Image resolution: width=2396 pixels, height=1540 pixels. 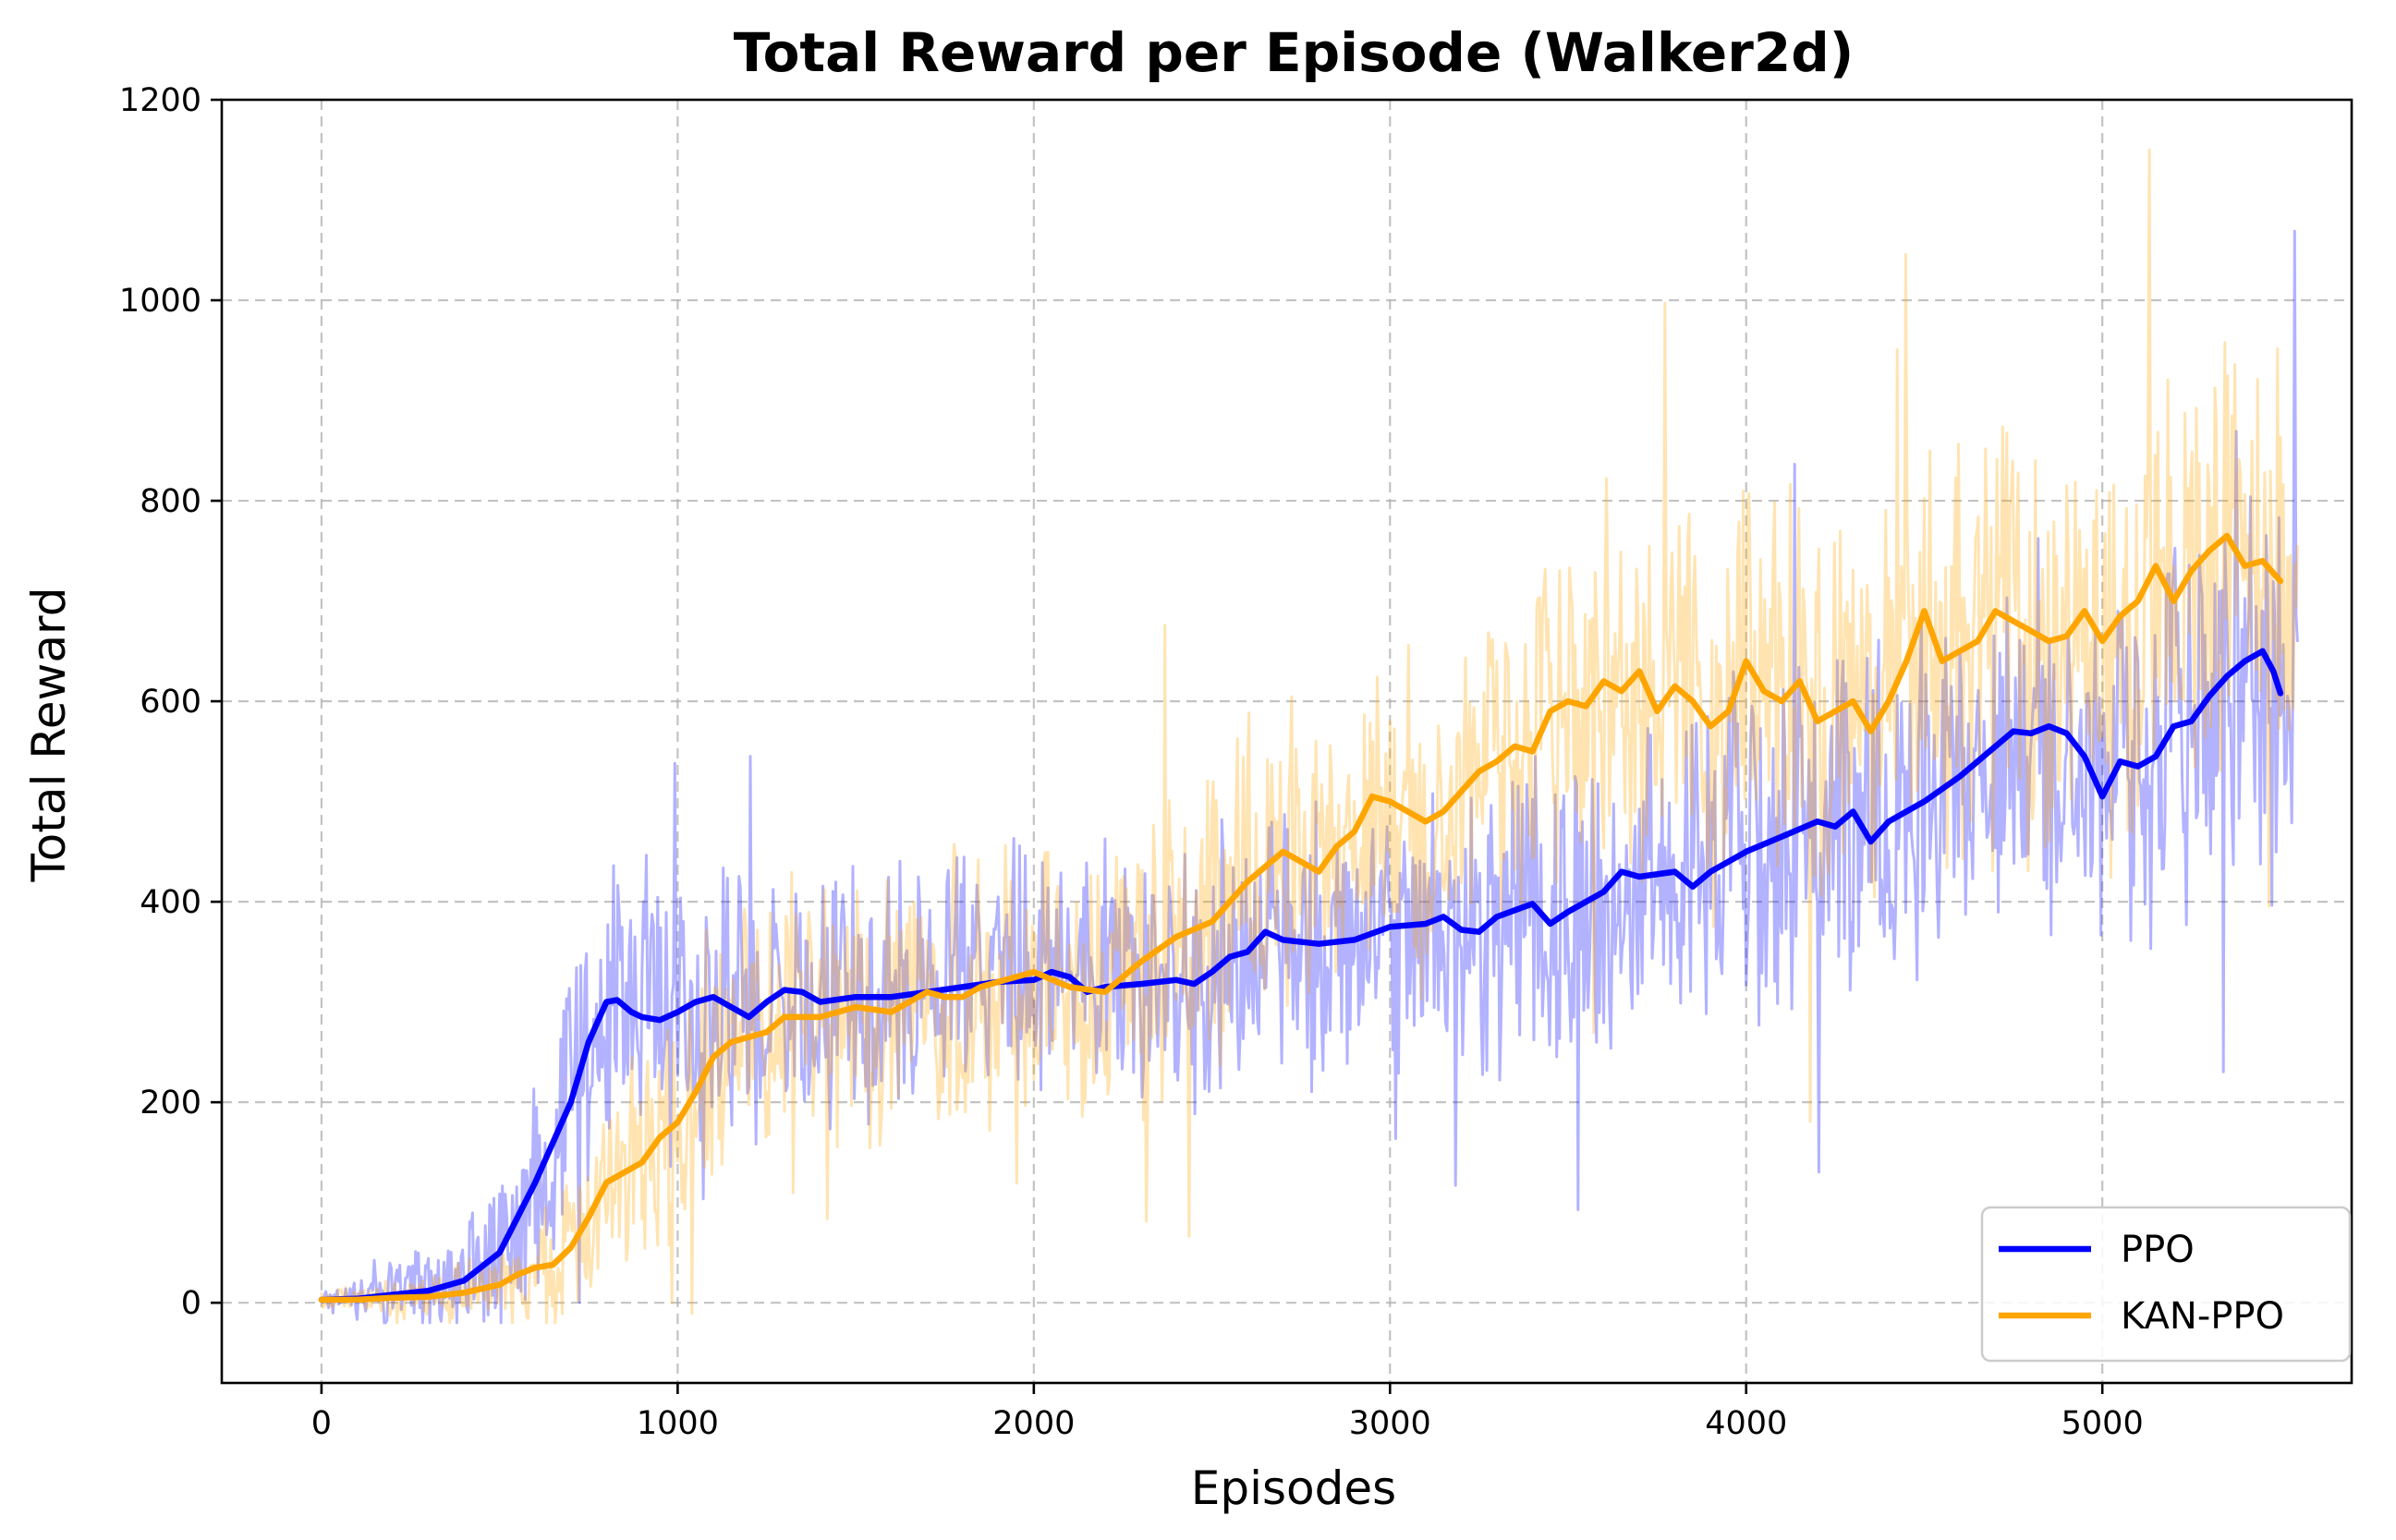 I want to click on legend: PPO KAN-PPO, so click(x=2166, y=1285).